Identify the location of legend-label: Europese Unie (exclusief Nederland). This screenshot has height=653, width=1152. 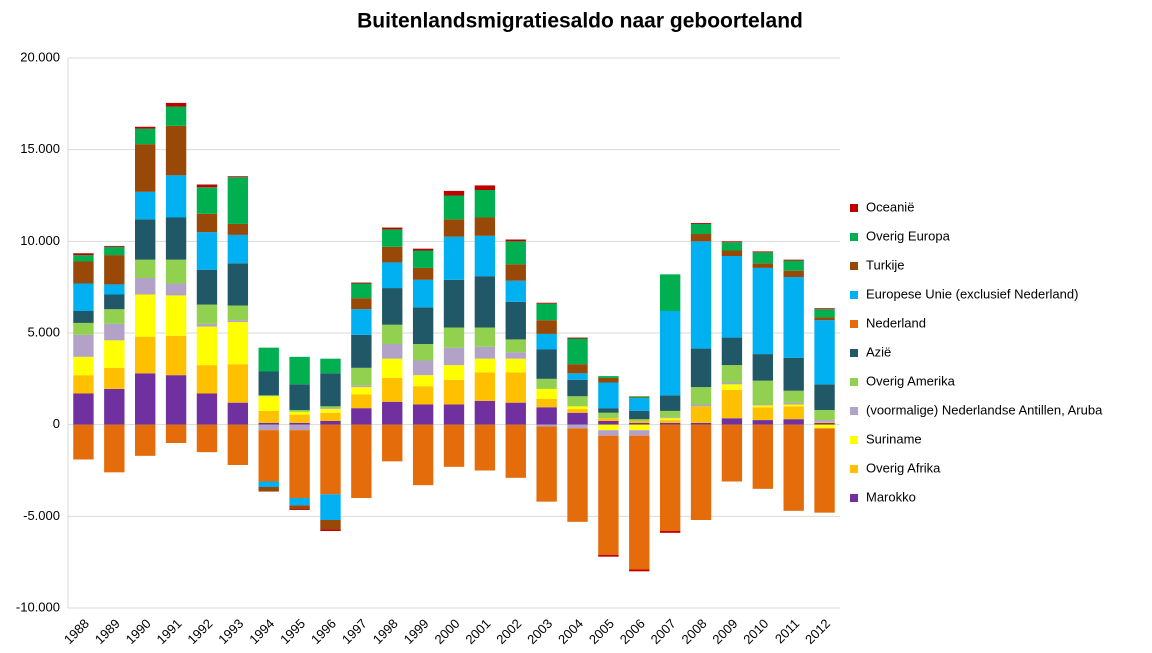
(972, 293).